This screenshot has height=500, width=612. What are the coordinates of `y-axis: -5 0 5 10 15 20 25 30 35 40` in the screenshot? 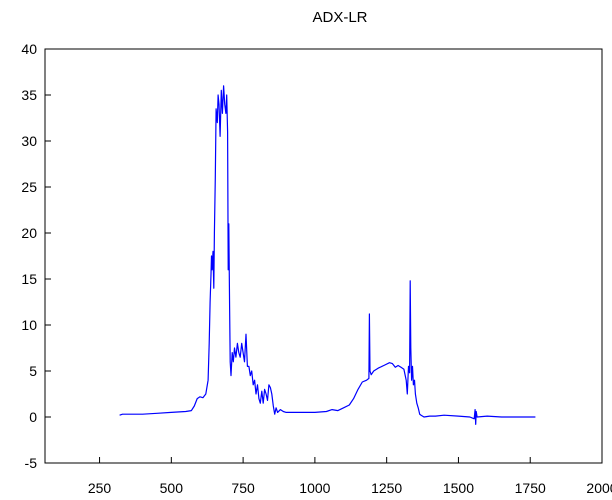 It's located at (36, 256).